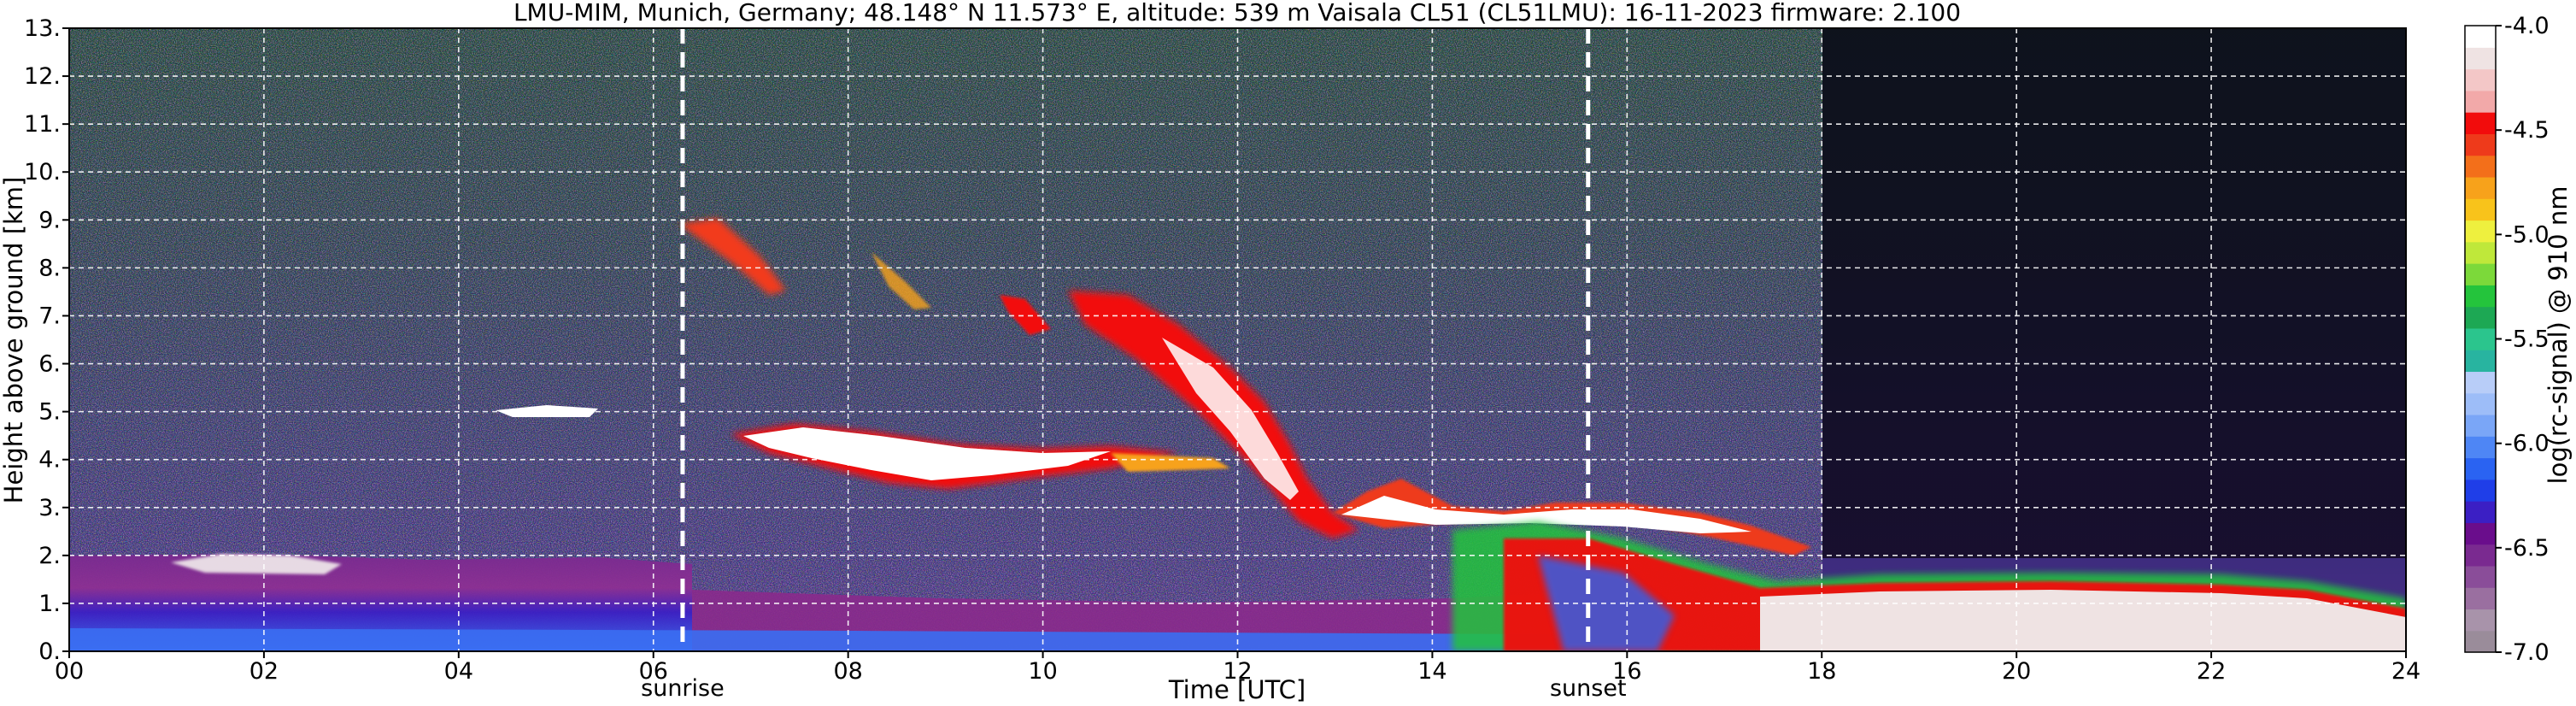 The image size is (2576, 706). What do you see at coordinates (14, 340) in the screenshot?
I see `y-axis-label: Height above ground [km]` at bounding box center [14, 340].